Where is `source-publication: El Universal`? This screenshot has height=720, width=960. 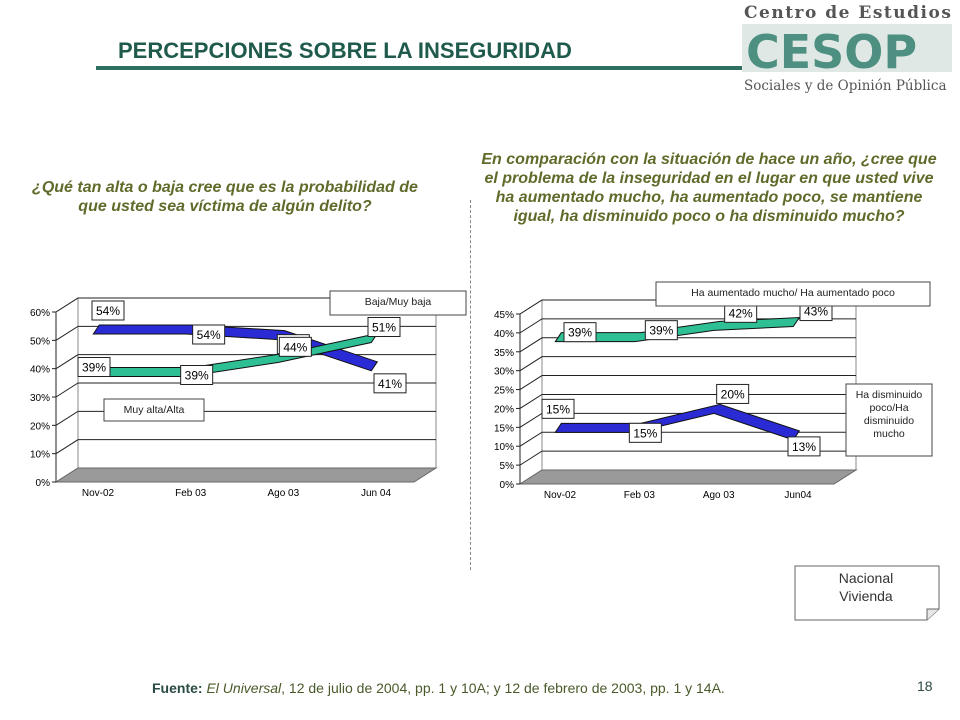 source-publication: El Universal is located at coordinates (244, 688).